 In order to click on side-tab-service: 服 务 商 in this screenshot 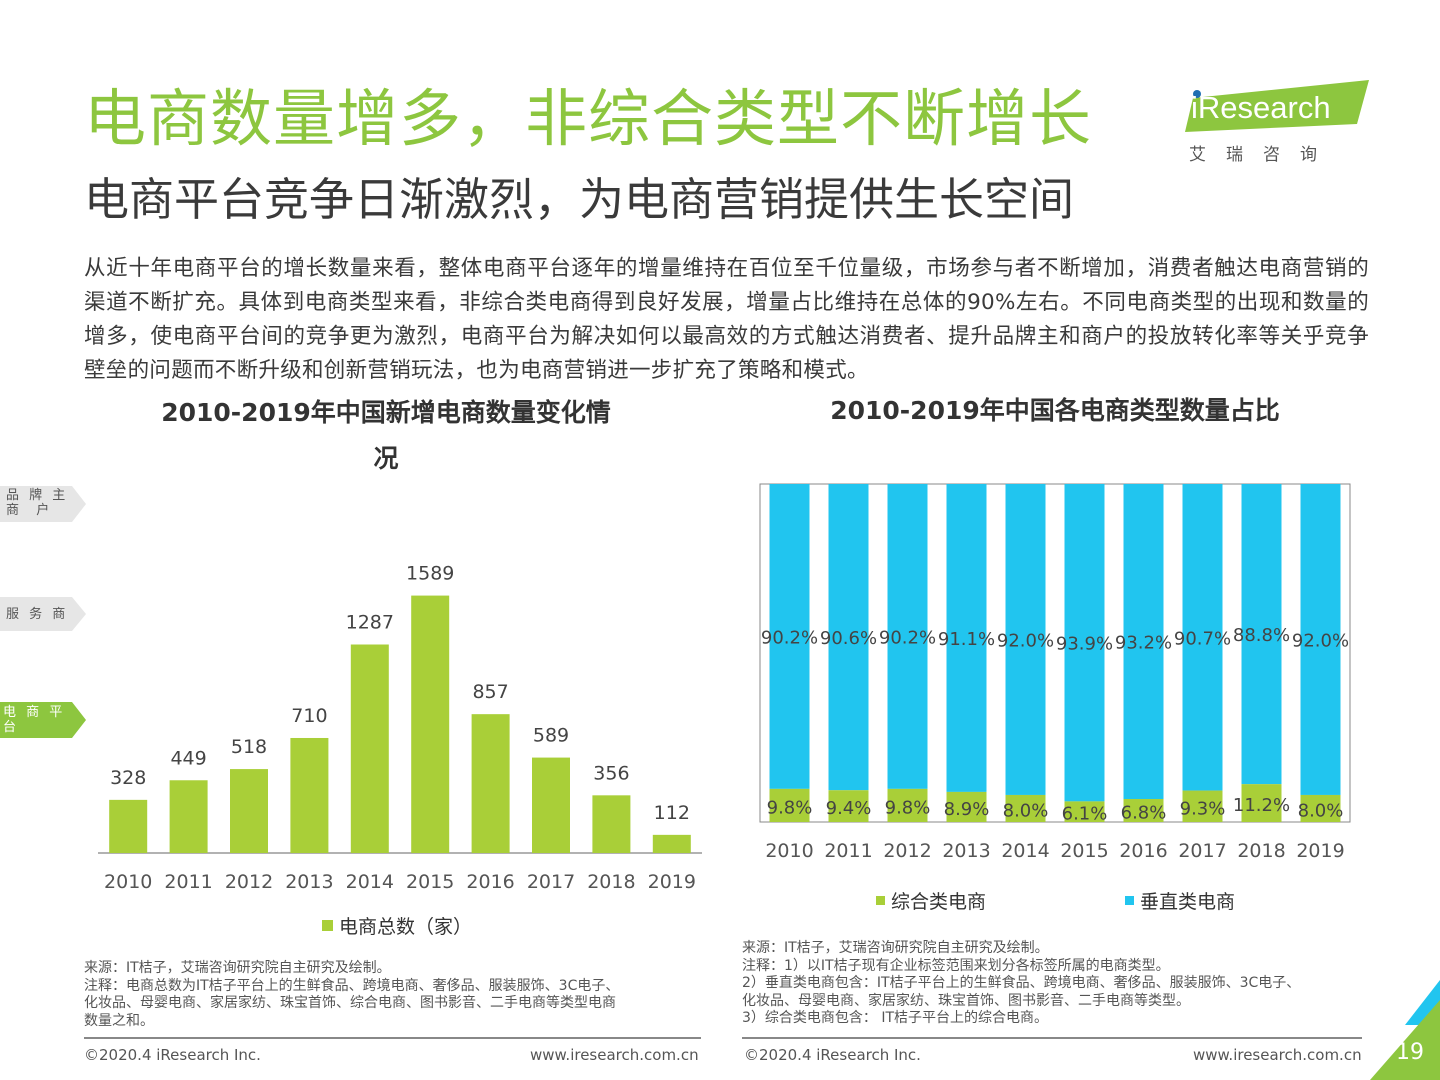, I will do `click(35, 614)`.